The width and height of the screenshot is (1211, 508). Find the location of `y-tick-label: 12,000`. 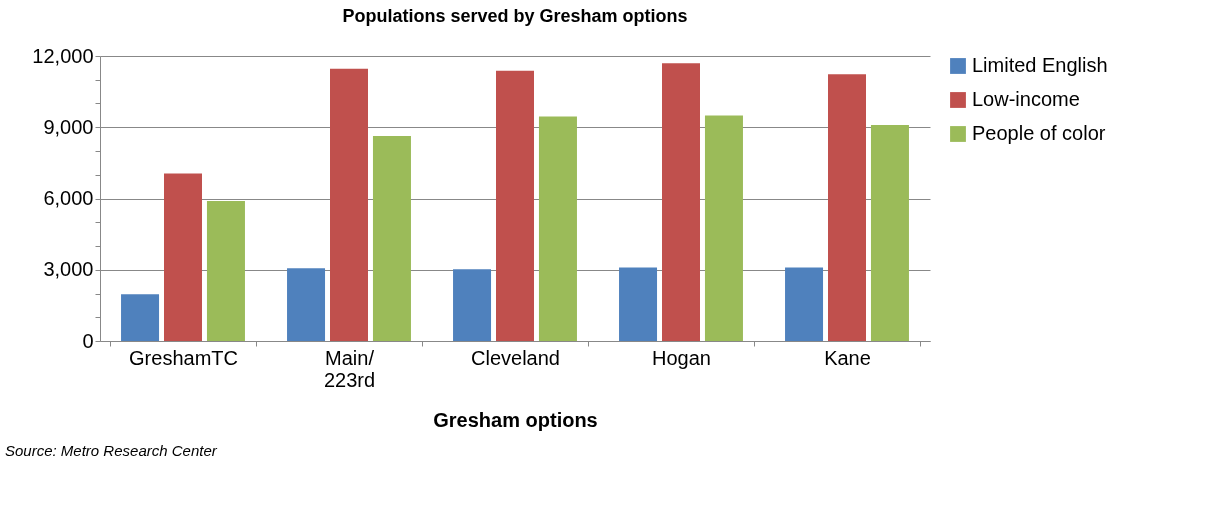

y-tick-label: 12,000 is located at coordinates (63, 55).